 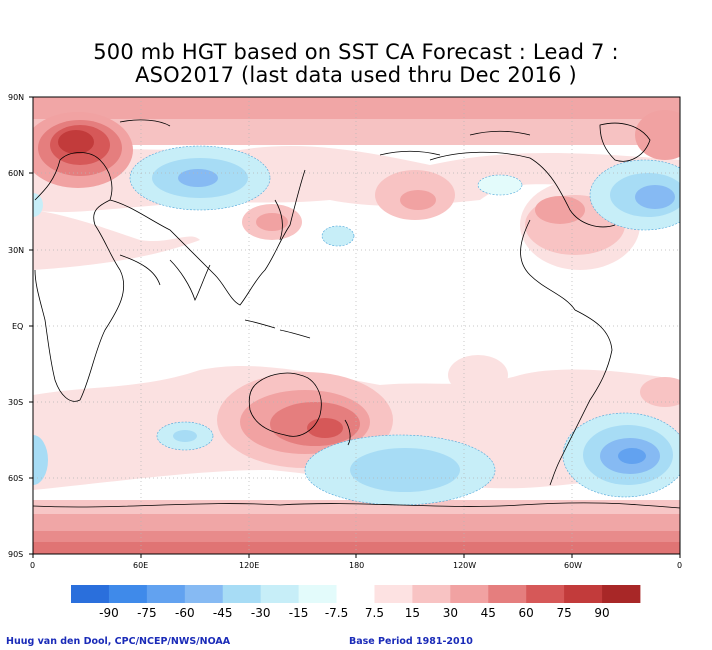 I want to click on colorbar-label: 90, so click(x=601, y=613).